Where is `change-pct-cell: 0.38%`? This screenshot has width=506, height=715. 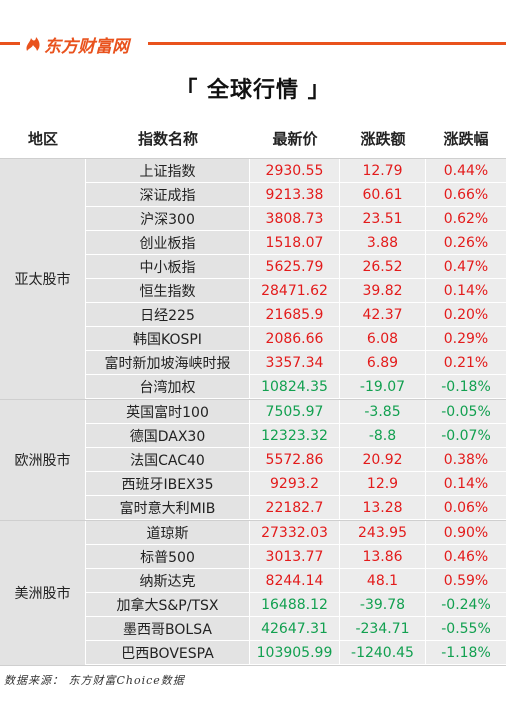
change-pct-cell: 0.38% is located at coordinates (466, 459).